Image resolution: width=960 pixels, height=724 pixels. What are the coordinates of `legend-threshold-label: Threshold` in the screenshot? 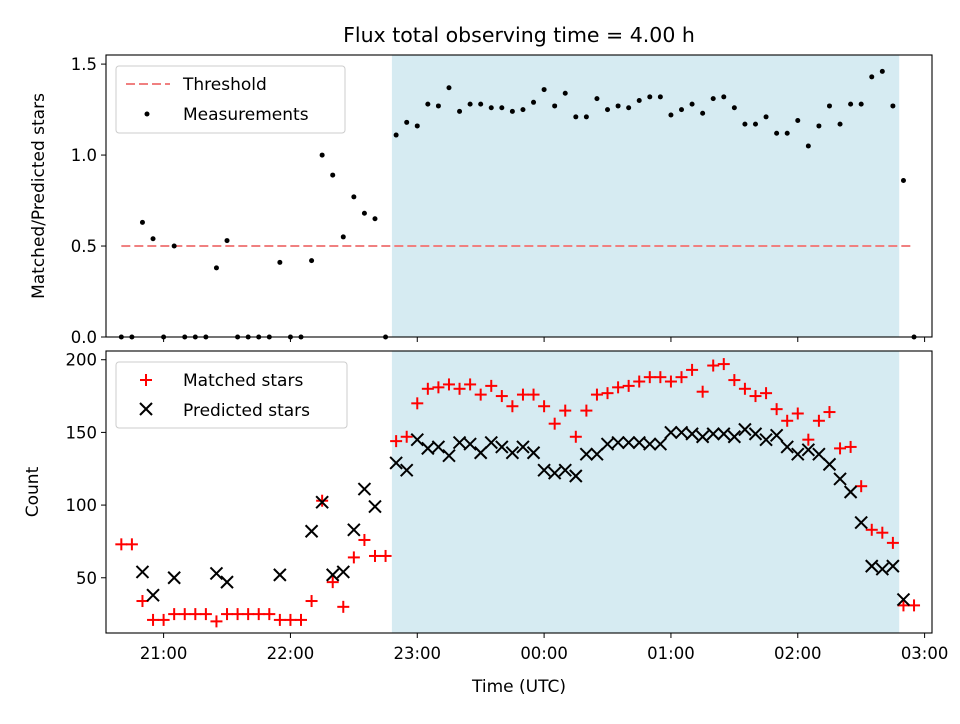 It's located at (224, 85).